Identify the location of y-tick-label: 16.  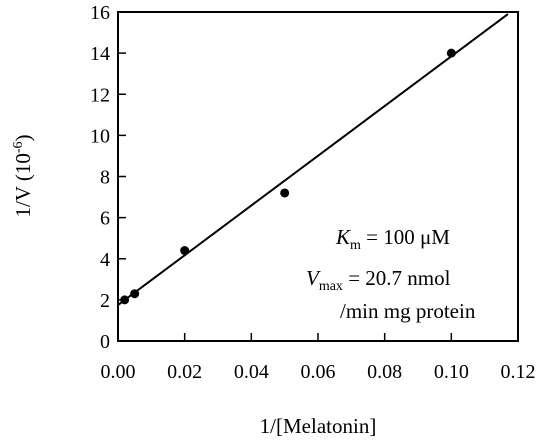
(100, 13).